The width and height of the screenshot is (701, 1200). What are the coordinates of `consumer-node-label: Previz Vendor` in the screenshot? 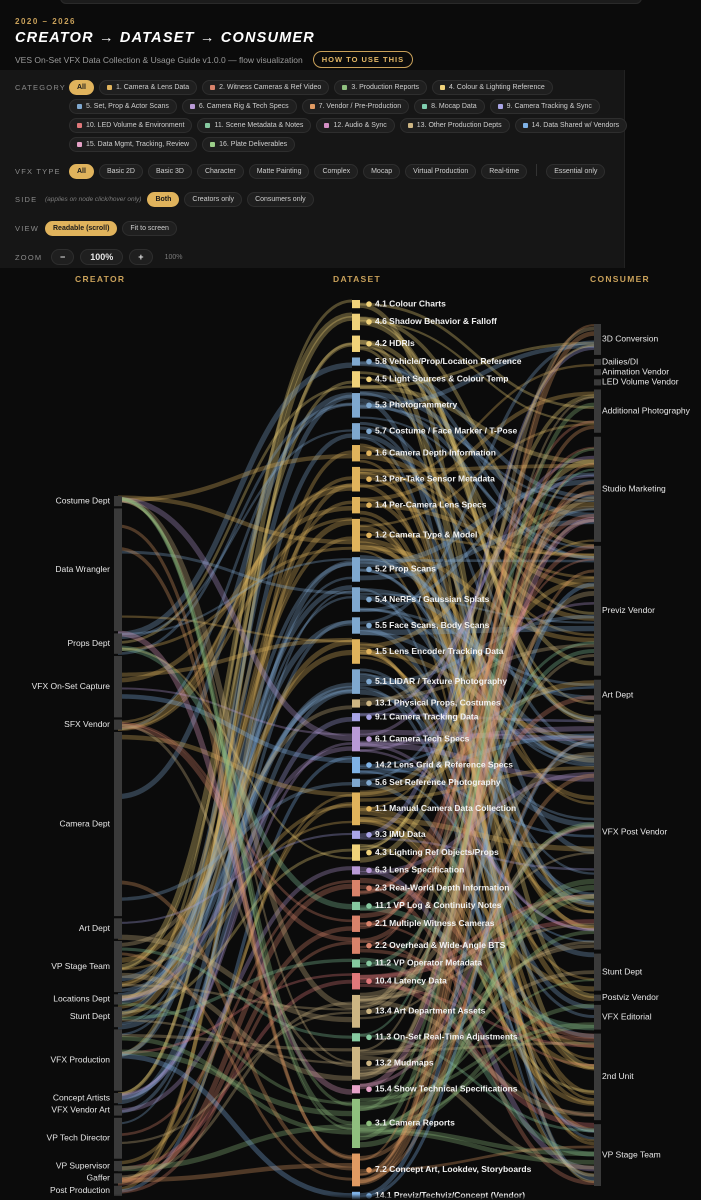 It's located at (628, 610).